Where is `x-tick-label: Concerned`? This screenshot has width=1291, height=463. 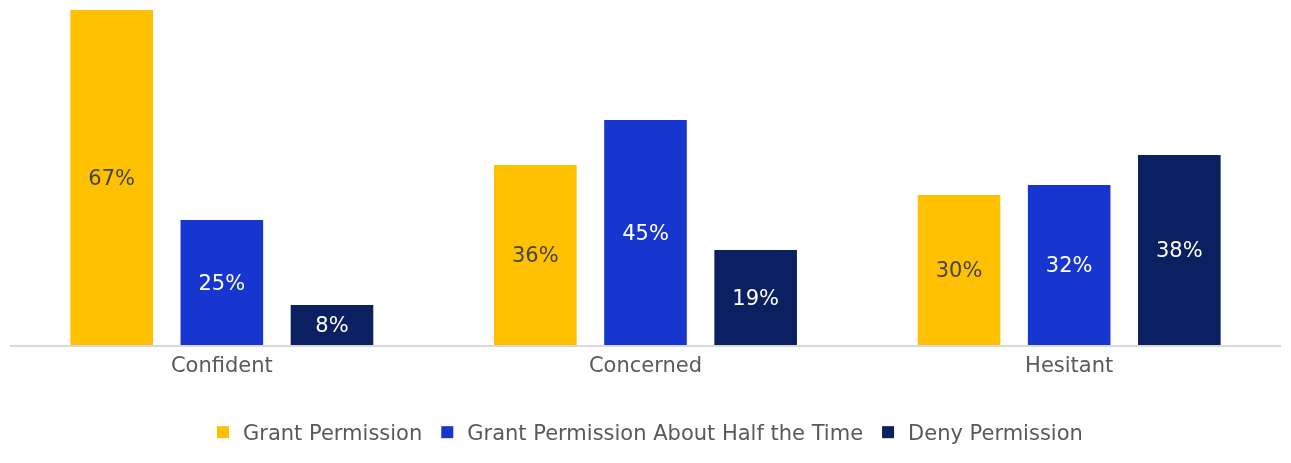 x-tick-label: Concerned is located at coordinates (645, 365).